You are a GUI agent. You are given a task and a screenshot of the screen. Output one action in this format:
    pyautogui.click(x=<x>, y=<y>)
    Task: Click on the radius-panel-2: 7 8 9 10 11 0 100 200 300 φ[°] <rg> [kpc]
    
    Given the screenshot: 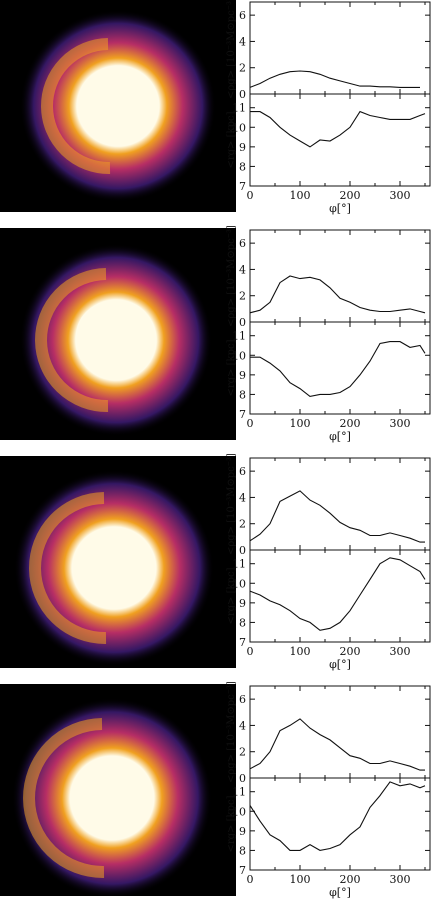 What is the action you would take?
    pyautogui.click(x=328, y=382)
    